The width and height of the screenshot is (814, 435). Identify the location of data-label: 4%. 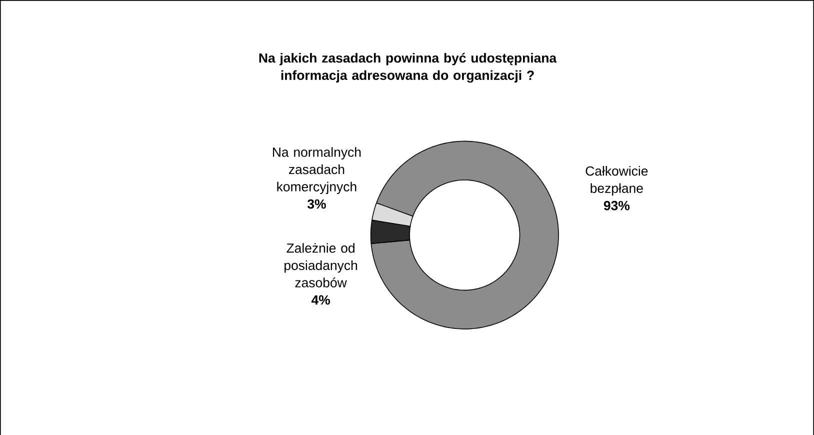
(320, 299).